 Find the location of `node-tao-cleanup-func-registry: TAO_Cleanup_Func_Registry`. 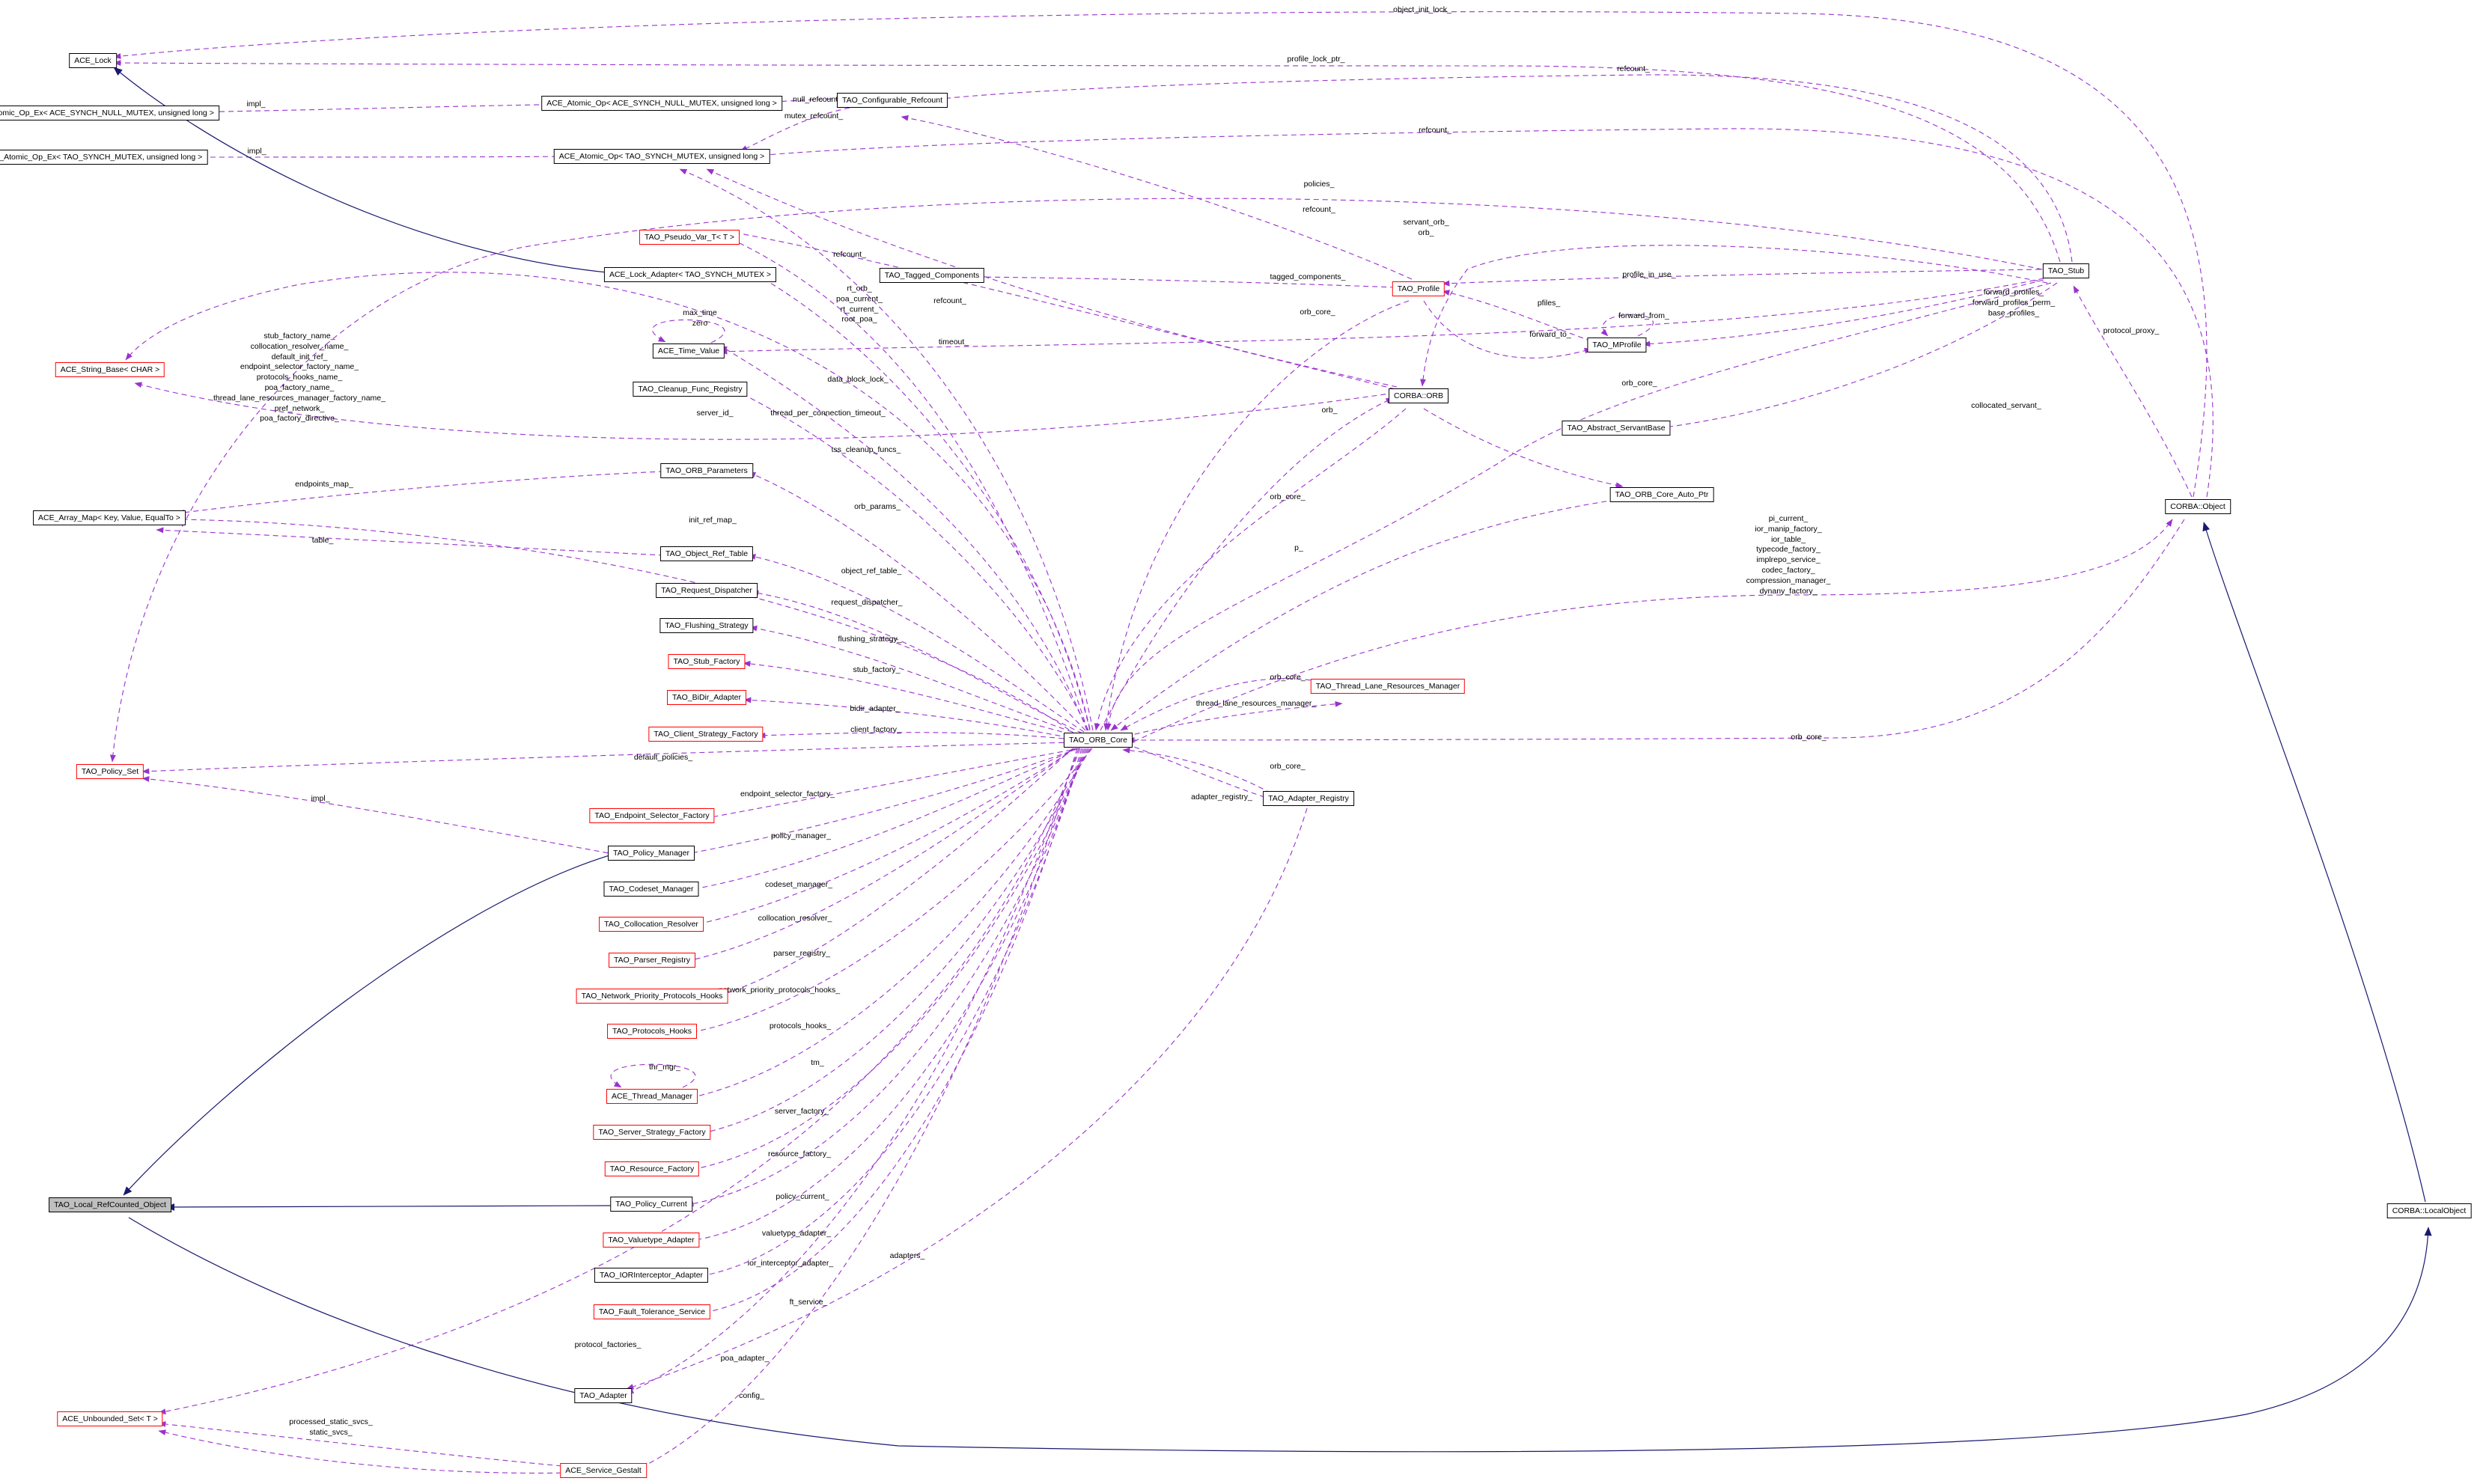

node-tao-cleanup-func-registry: TAO_Cleanup_Func_Registry is located at coordinates (690, 389).